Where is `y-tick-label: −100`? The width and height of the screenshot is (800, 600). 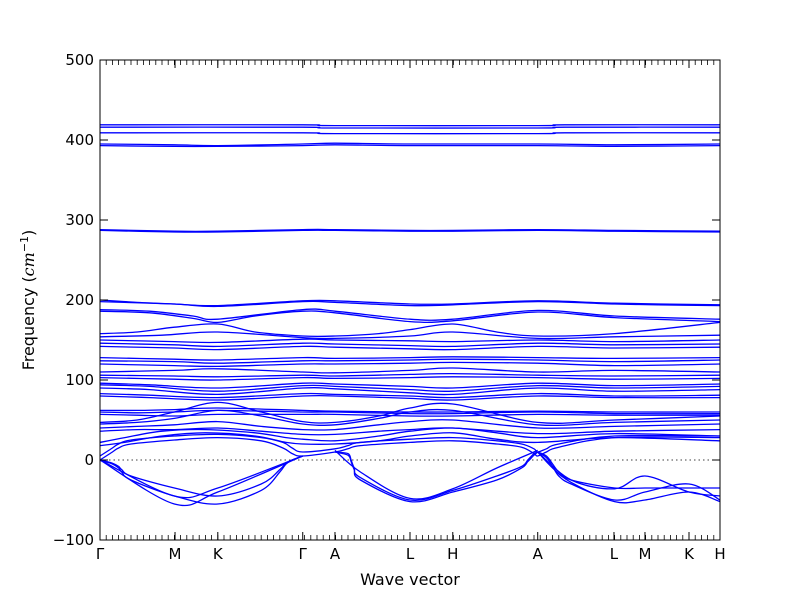 y-tick-label: −100 is located at coordinates (73, 540).